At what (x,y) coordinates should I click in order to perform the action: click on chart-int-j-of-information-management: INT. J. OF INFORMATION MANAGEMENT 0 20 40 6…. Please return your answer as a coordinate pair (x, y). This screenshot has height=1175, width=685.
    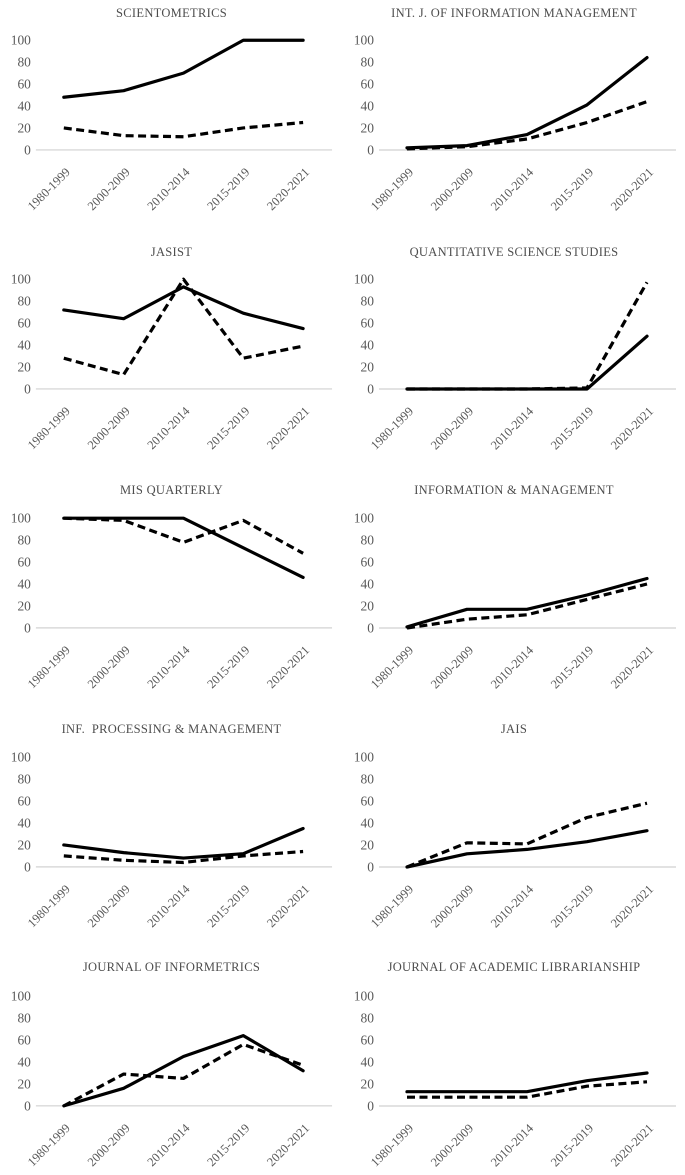
    Looking at the image, I should click on (514, 117).